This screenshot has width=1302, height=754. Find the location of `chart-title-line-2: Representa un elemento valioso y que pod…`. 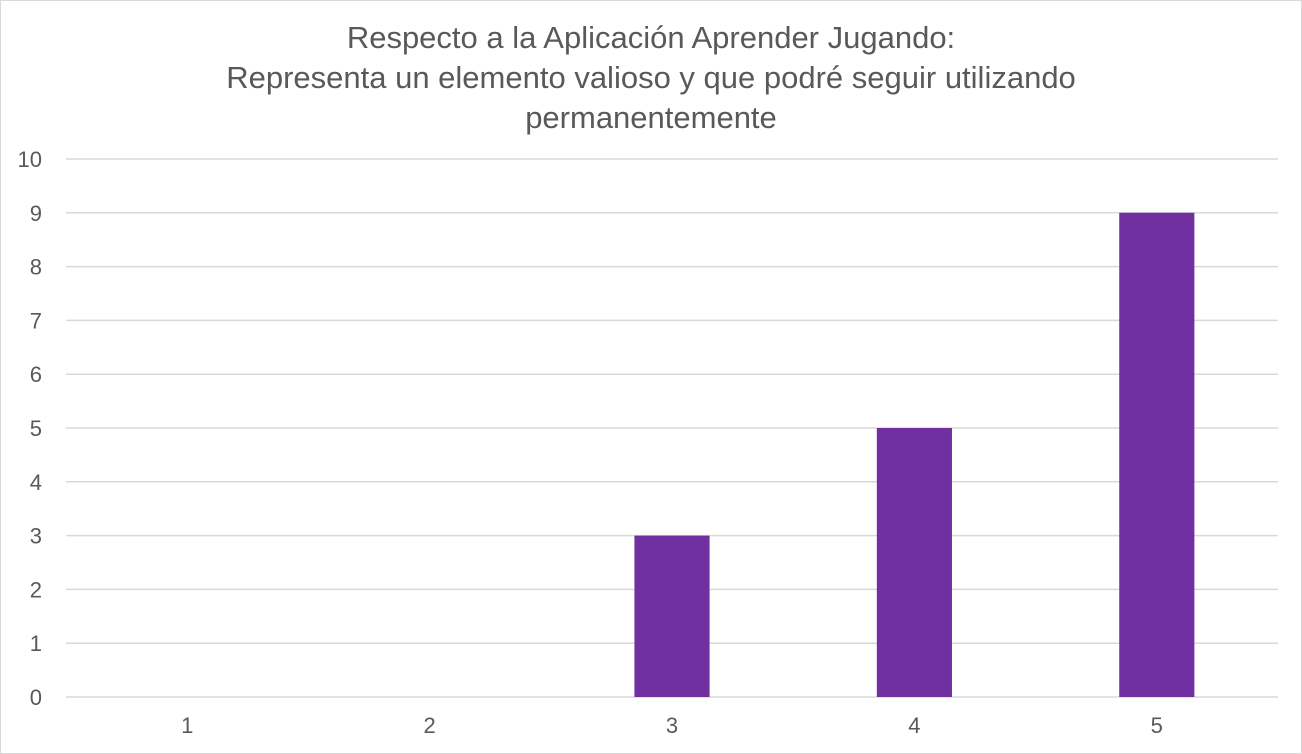

chart-title-line-2: Representa un elemento valioso y que pod… is located at coordinates (651, 77).